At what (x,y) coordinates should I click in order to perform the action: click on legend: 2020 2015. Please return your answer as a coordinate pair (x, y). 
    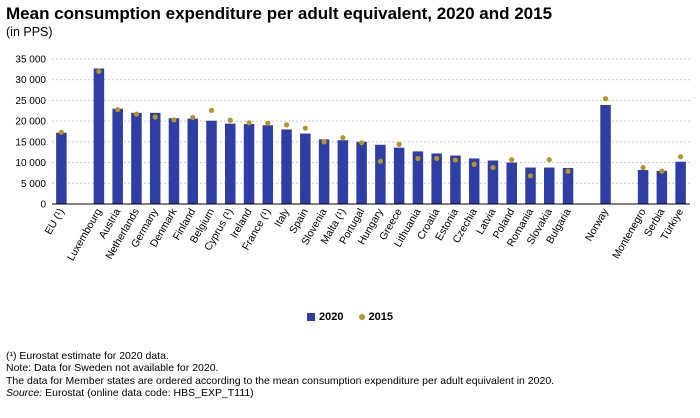
    Looking at the image, I should click on (350, 317).